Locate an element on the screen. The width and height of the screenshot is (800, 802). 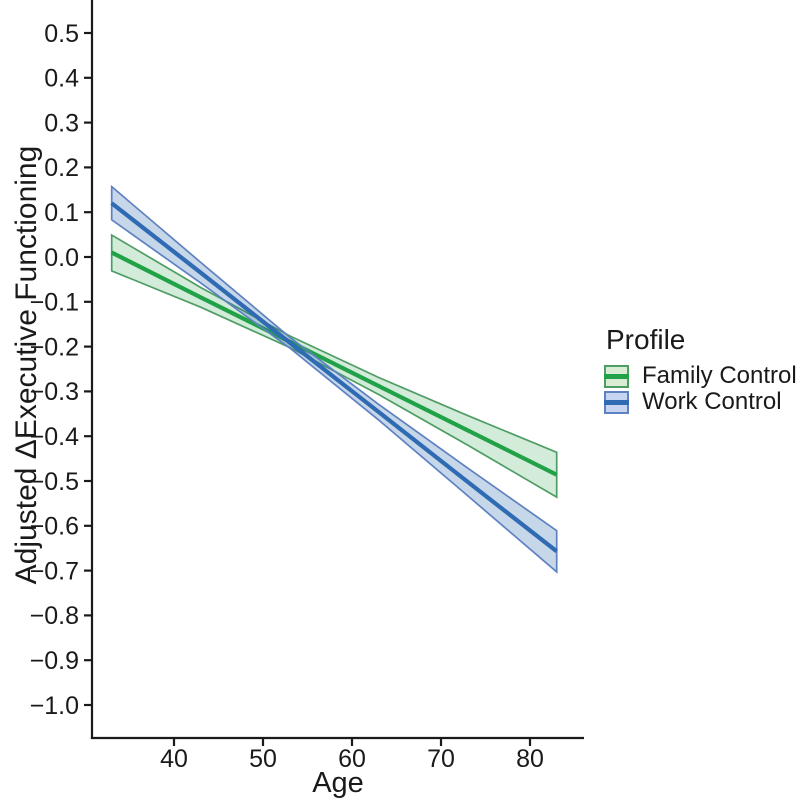
y-tick-label: 0.2 is located at coordinates (61, 168).